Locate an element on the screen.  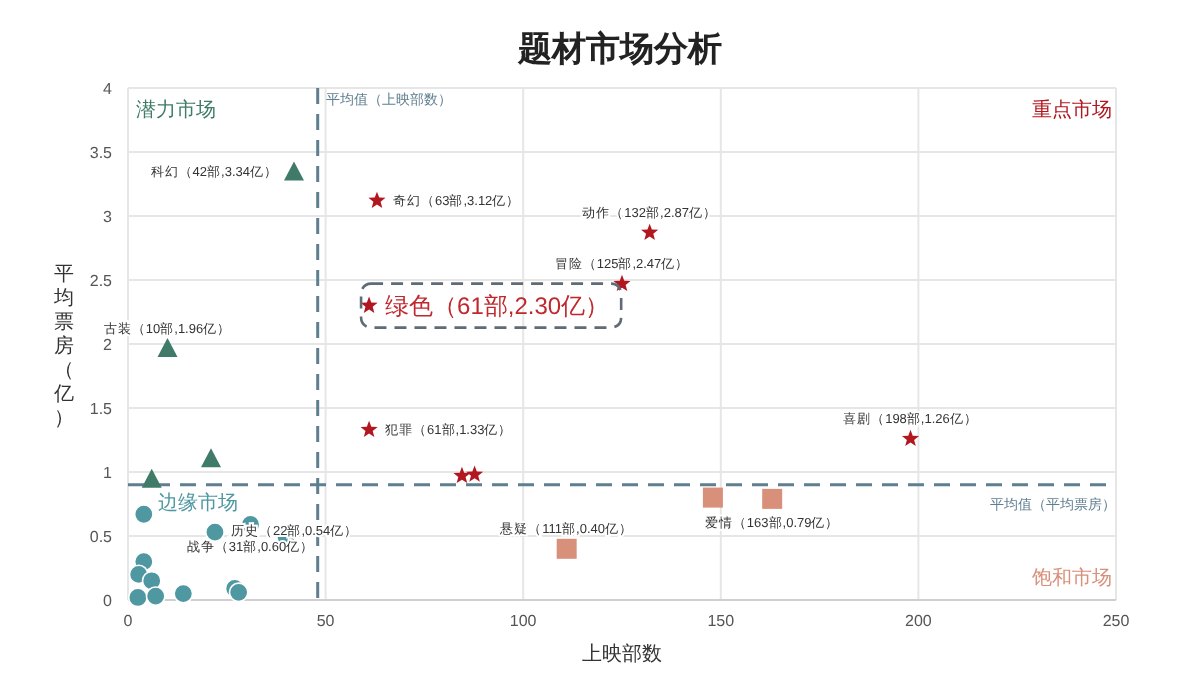
y-tick-label: 4 is located at coordinates (108, 89).